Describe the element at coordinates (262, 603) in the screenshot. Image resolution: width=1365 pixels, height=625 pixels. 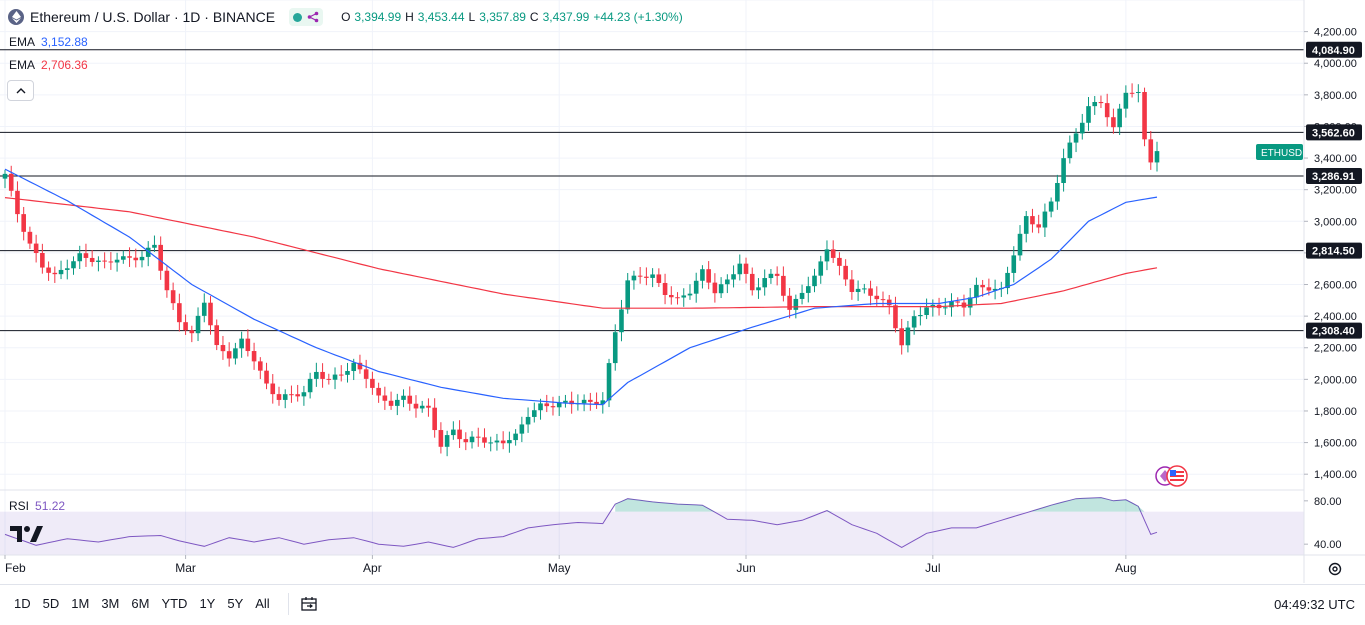
I see `range-all-button: All` at that location.